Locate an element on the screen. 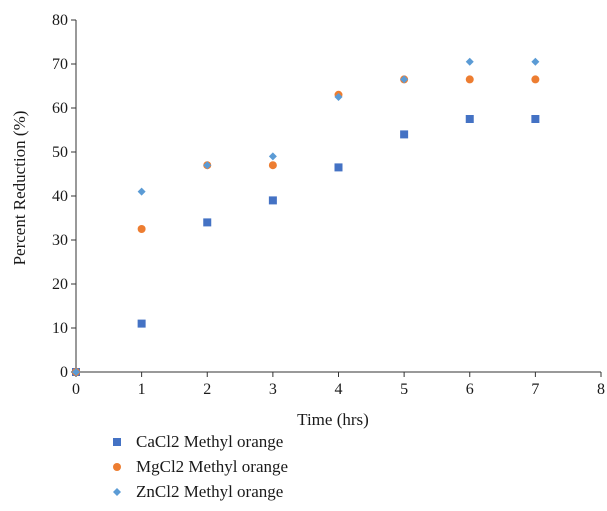 Image resolution: width=607 pixels, height=511 pixels. y-tick-label: 70 is located at coordinates (60, 64).